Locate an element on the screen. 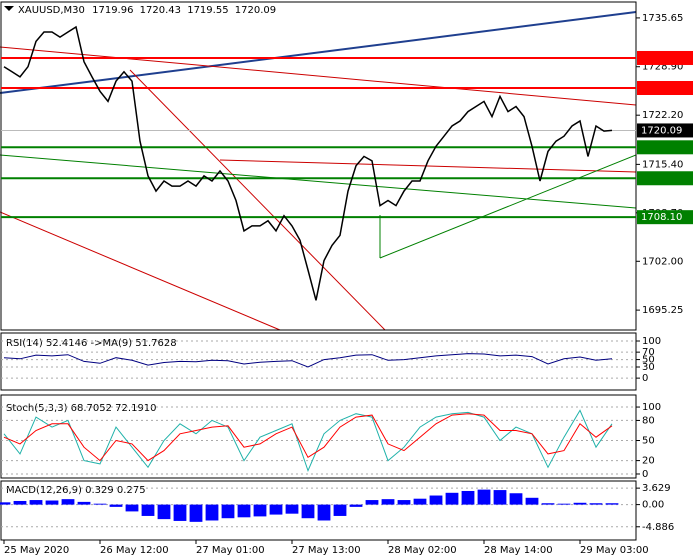 Image resolution: width=700 pixels, height=560 pixels. y-tick-label: 0.00 is located at coordinates (653, 505).